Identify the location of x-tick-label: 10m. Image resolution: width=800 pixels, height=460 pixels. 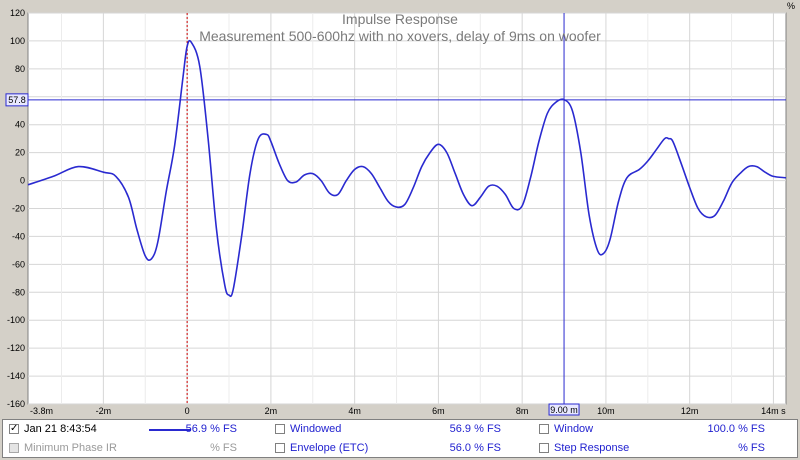
(606, 411).